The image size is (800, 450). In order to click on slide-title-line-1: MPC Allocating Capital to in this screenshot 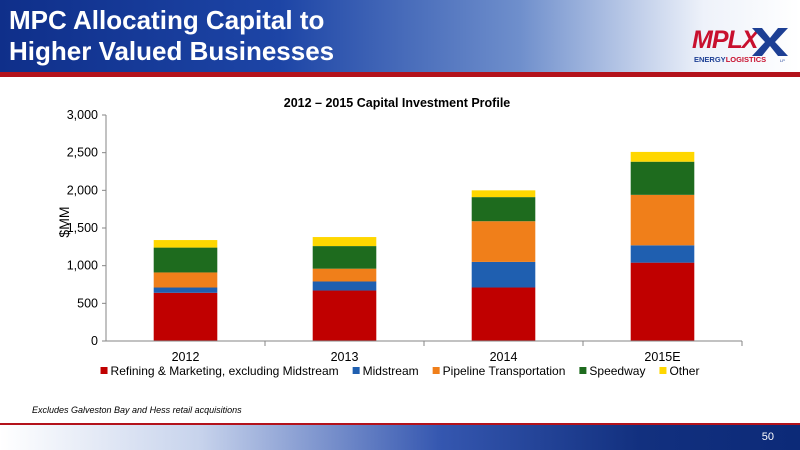, I will do `click(167, 20)`.